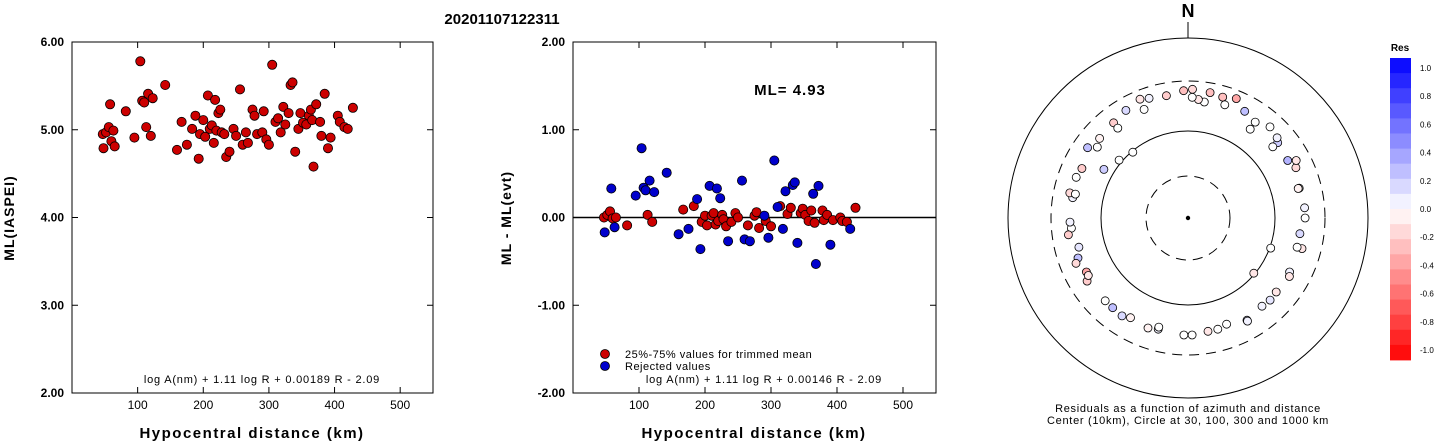 The image size is (1437, 441). What do you see at coordinates (554, 130) in the screenshot?
I see `y-tick-label: 1.00` at bounding box center [554, 130].